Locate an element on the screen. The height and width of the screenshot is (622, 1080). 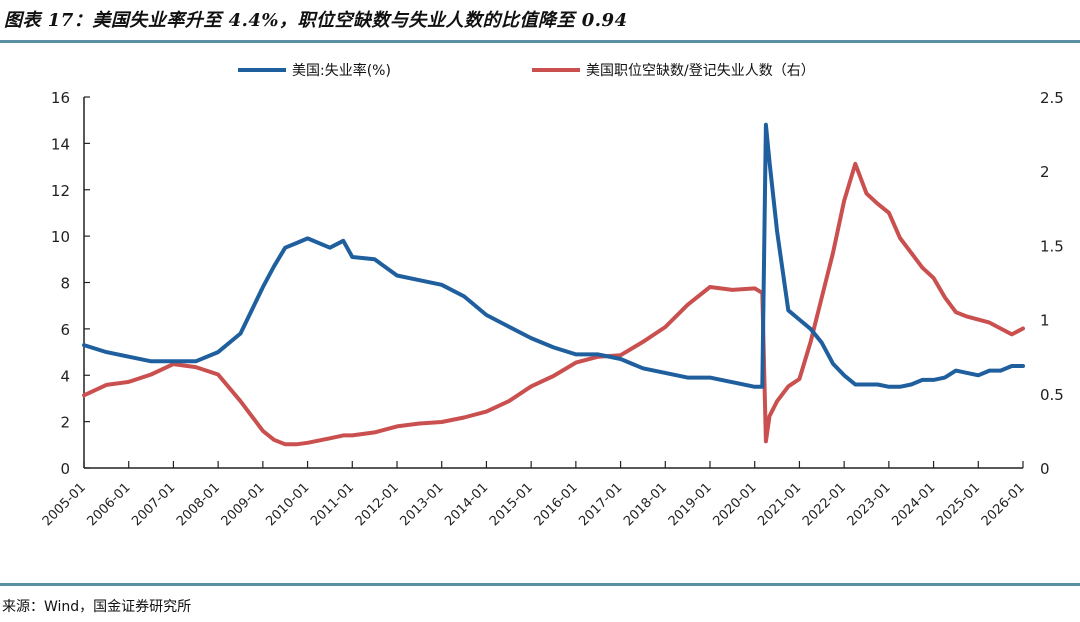
x-tick-label: 2020-01 is located at coordinates (735, 504).